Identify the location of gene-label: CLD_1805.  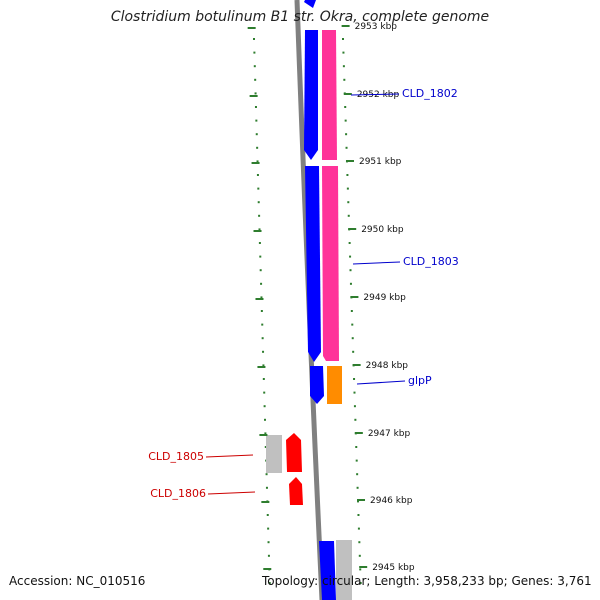
(176, 456).